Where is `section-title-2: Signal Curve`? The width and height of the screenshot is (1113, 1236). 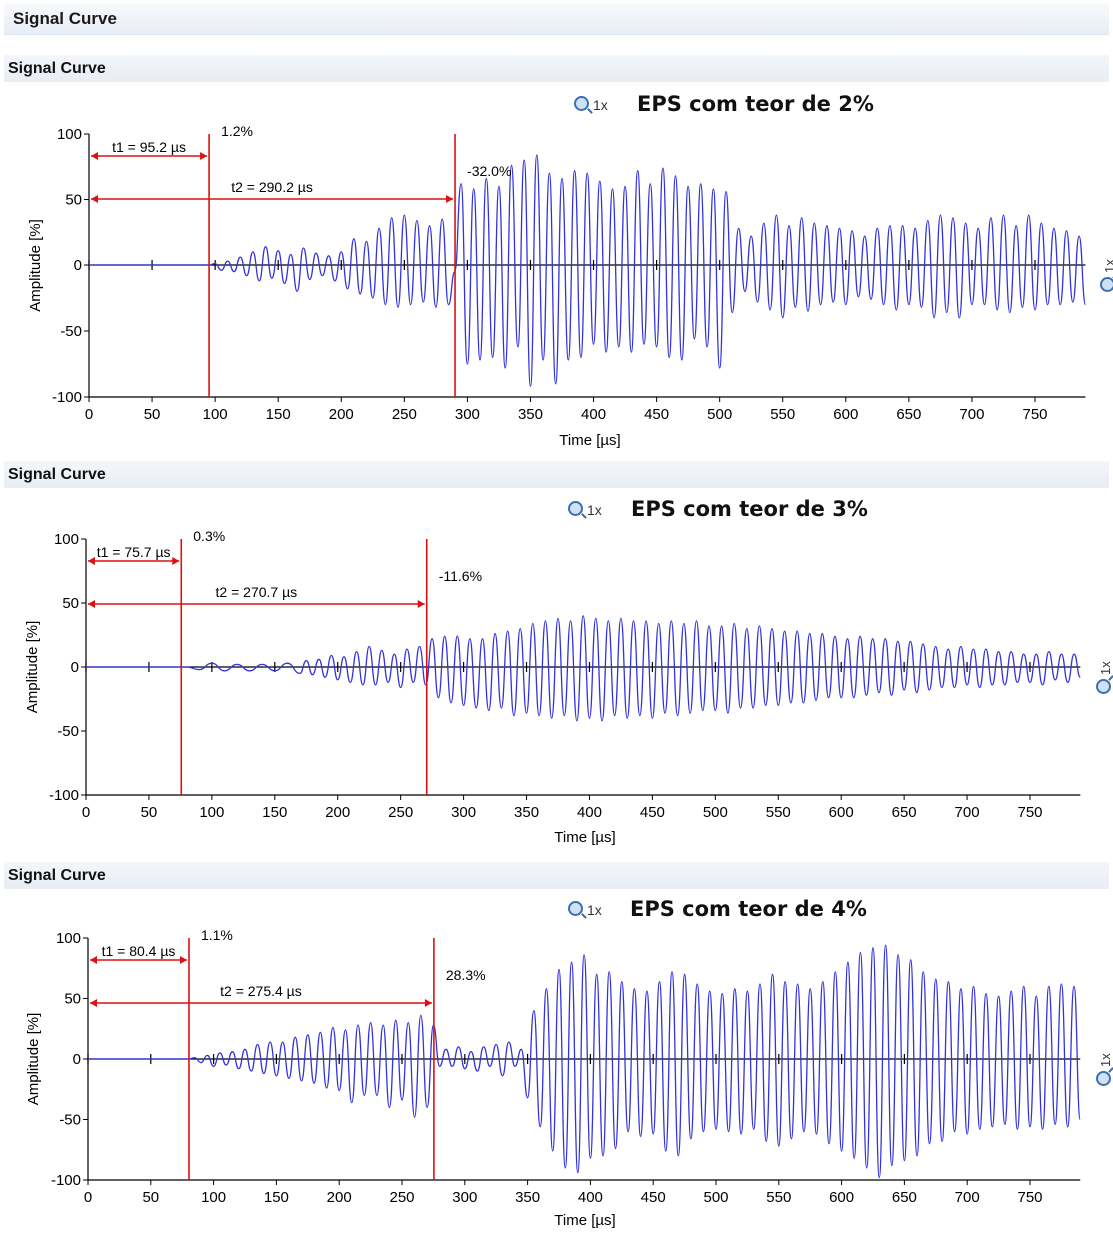
section-title-2: Signal Curve is located at coordinates (57, 474).